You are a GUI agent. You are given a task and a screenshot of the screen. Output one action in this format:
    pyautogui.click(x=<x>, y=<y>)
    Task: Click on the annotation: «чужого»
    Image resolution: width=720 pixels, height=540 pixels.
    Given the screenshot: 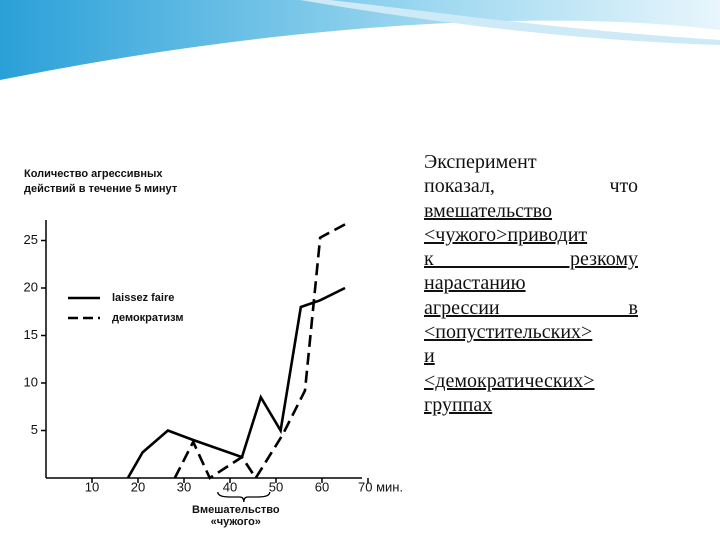 What is the action you would take?
    pyautogui.click(x=236, y=522)
    